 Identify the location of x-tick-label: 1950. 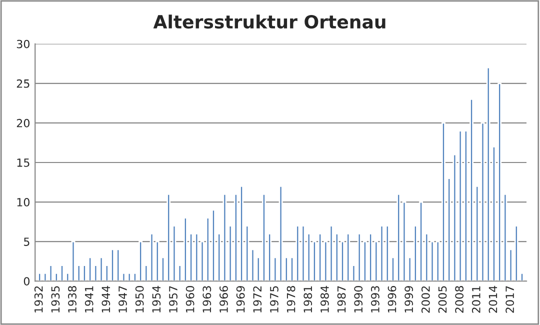
(139, 299).